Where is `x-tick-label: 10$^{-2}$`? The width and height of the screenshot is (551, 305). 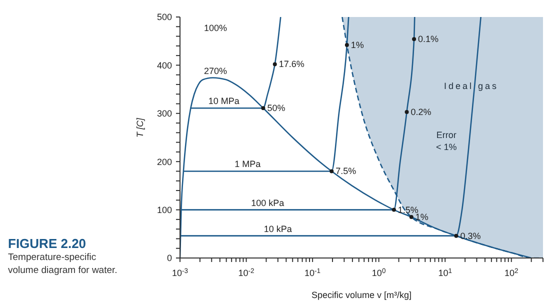 x-tick-label: 10$^{-2}$ is located at coordinates (246, 273).